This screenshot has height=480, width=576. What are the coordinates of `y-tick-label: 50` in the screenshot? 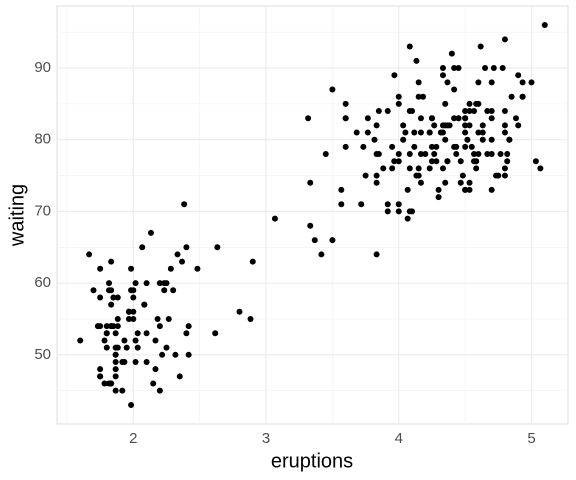 It's located at (42, 354).